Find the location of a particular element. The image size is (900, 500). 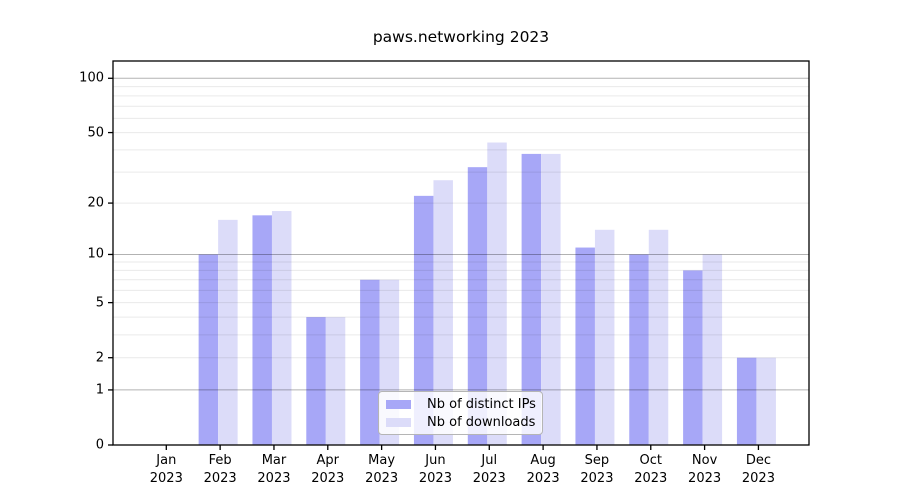

y-tick-label-1: 1 is located at coordinates (99, 390).